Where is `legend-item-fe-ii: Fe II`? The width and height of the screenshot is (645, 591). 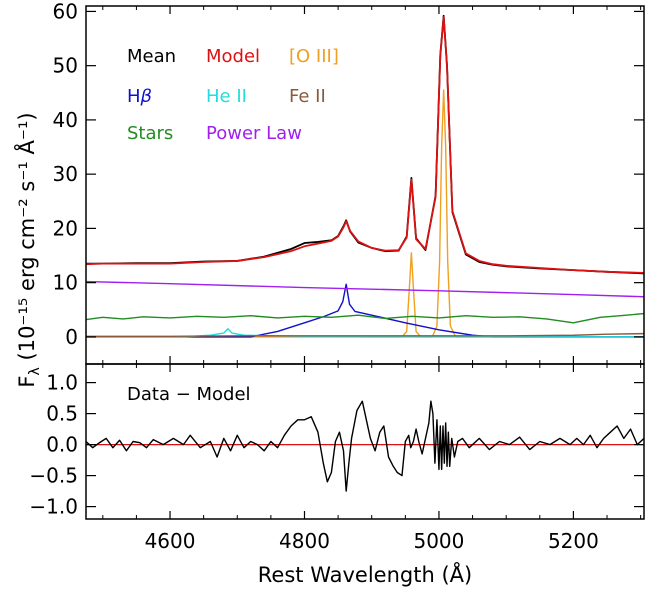 legend-item-fe-ii: Fe II is located at coordinates (307, 96).